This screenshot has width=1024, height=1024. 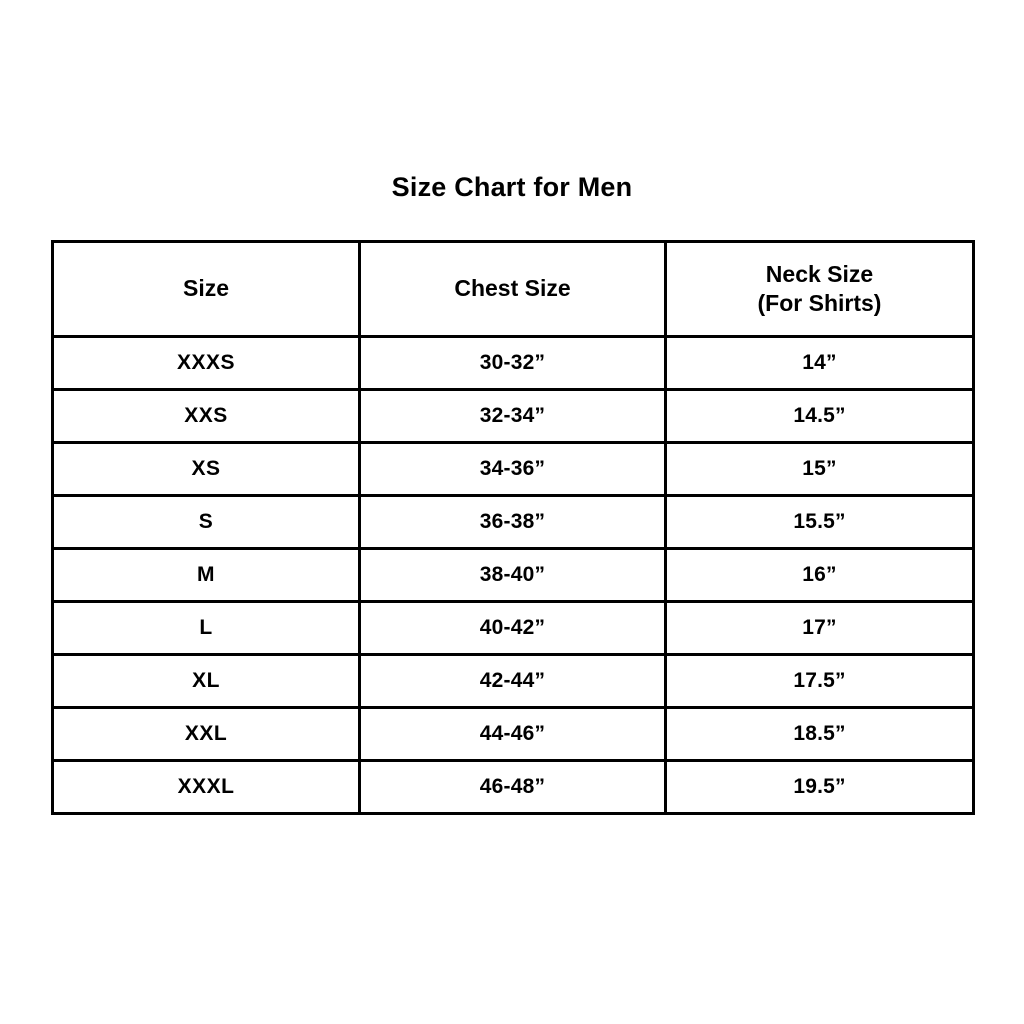 I want to click on cell-chest-size: 42-44”, so click(x=512, y=681).